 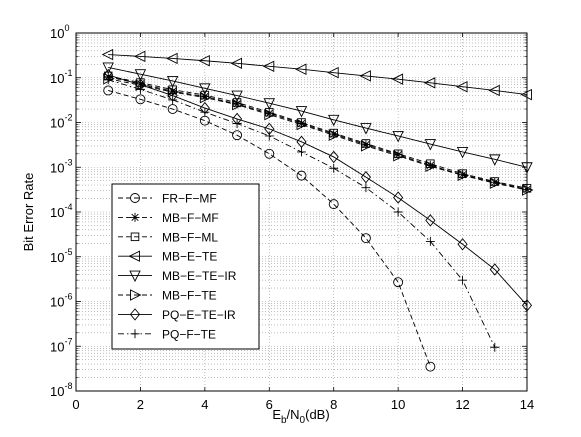 What do you see at coordinates (189, 334) in the screenshot?
I see `legend-label: PQ−F−TE` at bounding box center [189, 334].